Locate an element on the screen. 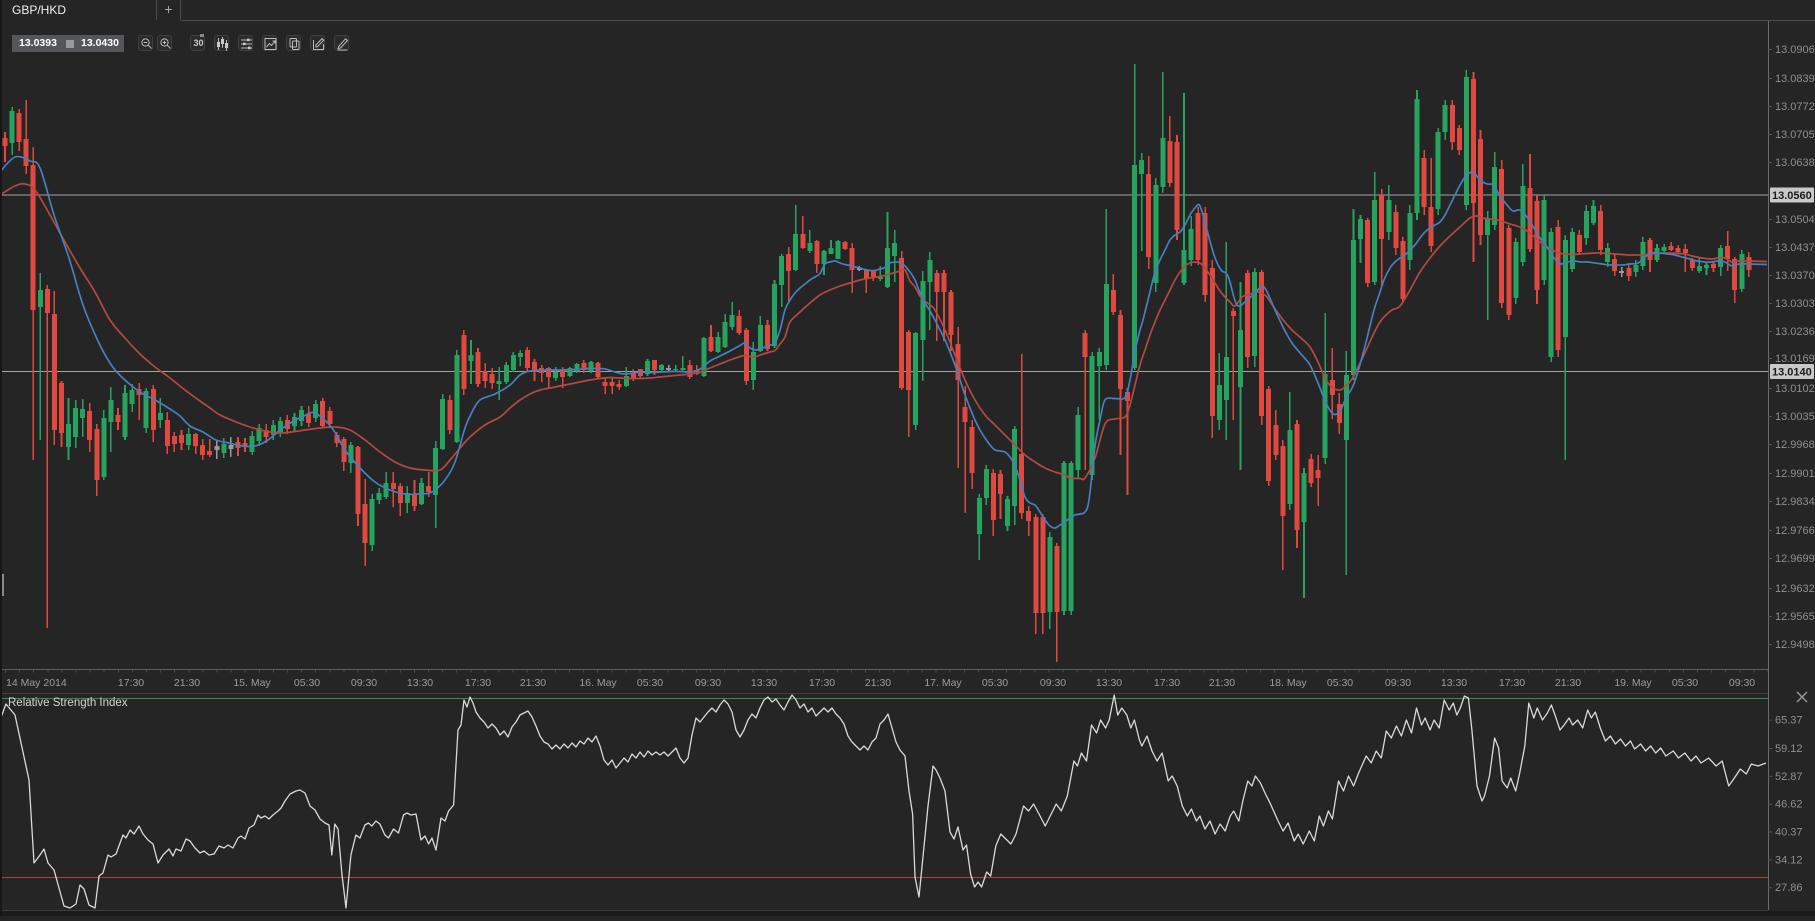 The height and width of the screenshot is (921, 1815). svg-text: 13.0638 is located at coordinates (1795, 163).